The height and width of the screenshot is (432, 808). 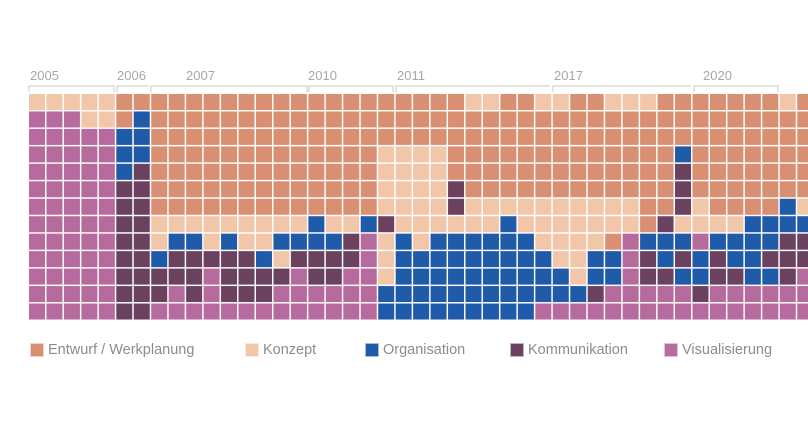 I want to click on legend-item-kommunikation: Kommunikation, so click(x=569, y=350).